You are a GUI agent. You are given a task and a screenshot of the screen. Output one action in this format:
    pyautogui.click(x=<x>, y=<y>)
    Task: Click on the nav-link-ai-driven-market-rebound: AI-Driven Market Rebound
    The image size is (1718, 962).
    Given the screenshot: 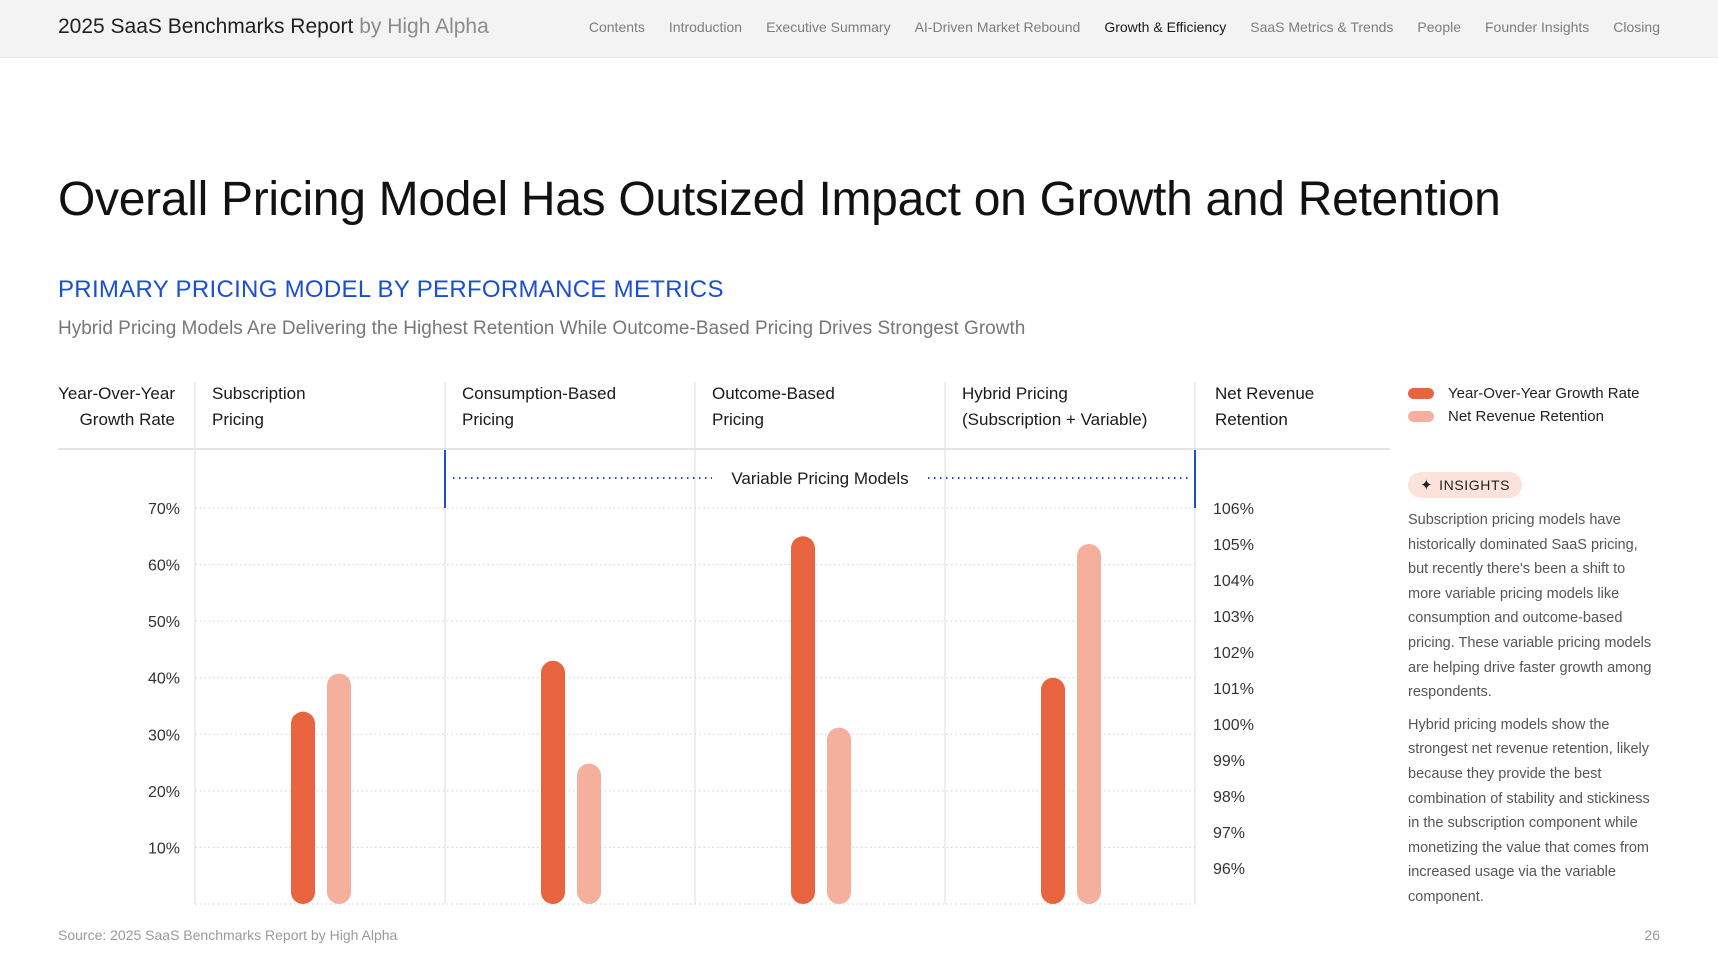 What is the action you would take?
    pyautogui.click(x=997, y=27)
    